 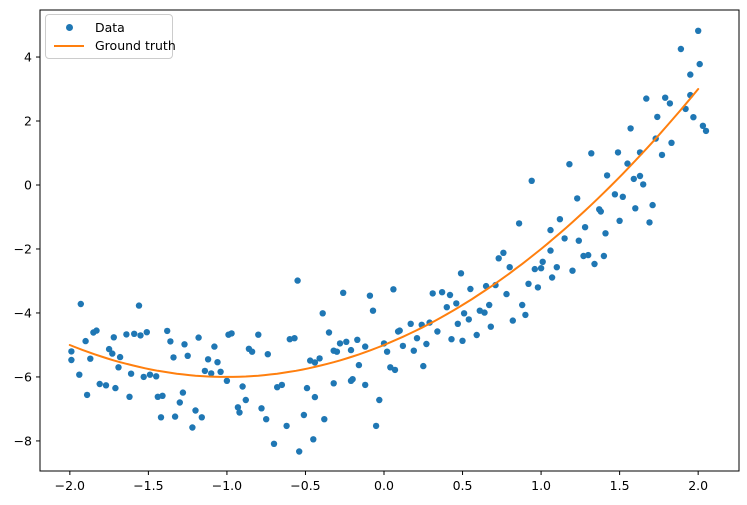 What do you see at coordinates (28, 184) in the screenshot?
I see `y-tick-label: 0` at bounding box center [28, 184].